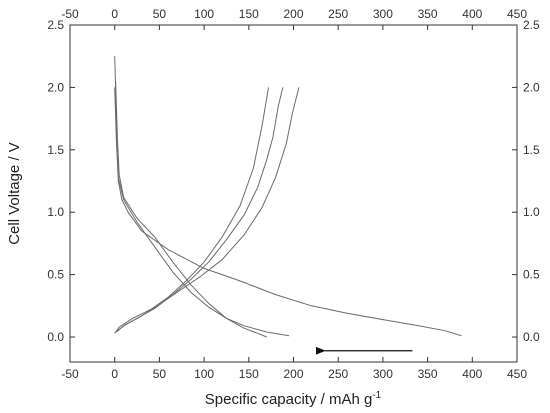  What do you see at coordinates (289, 399) in the screenshot?
I see `x-axis-title-main: Specific capacity / mAh g` at bounding box center [289, 399].